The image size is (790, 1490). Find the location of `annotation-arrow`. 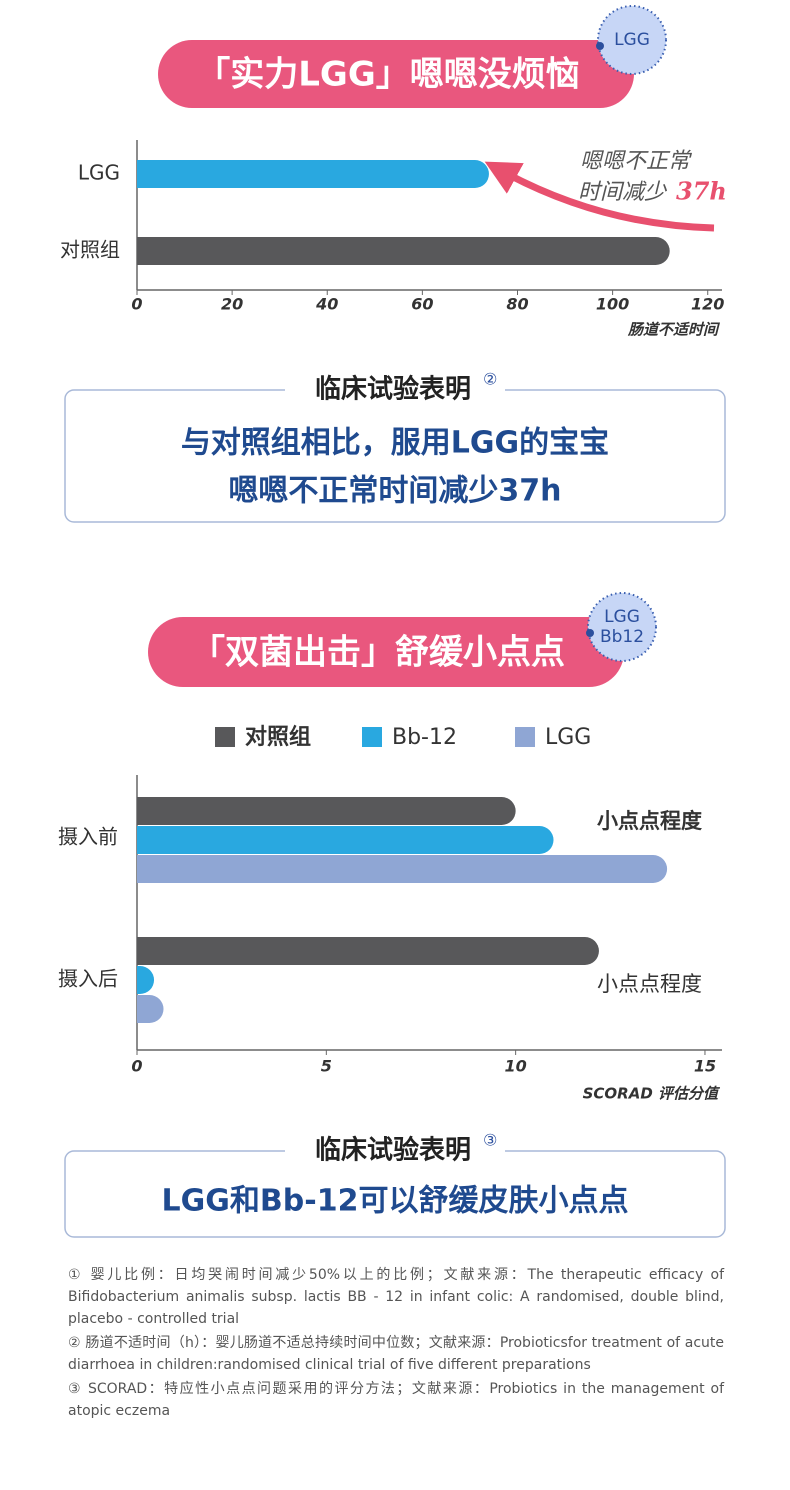

annotation-arrow is located at coordinates (599, 196).